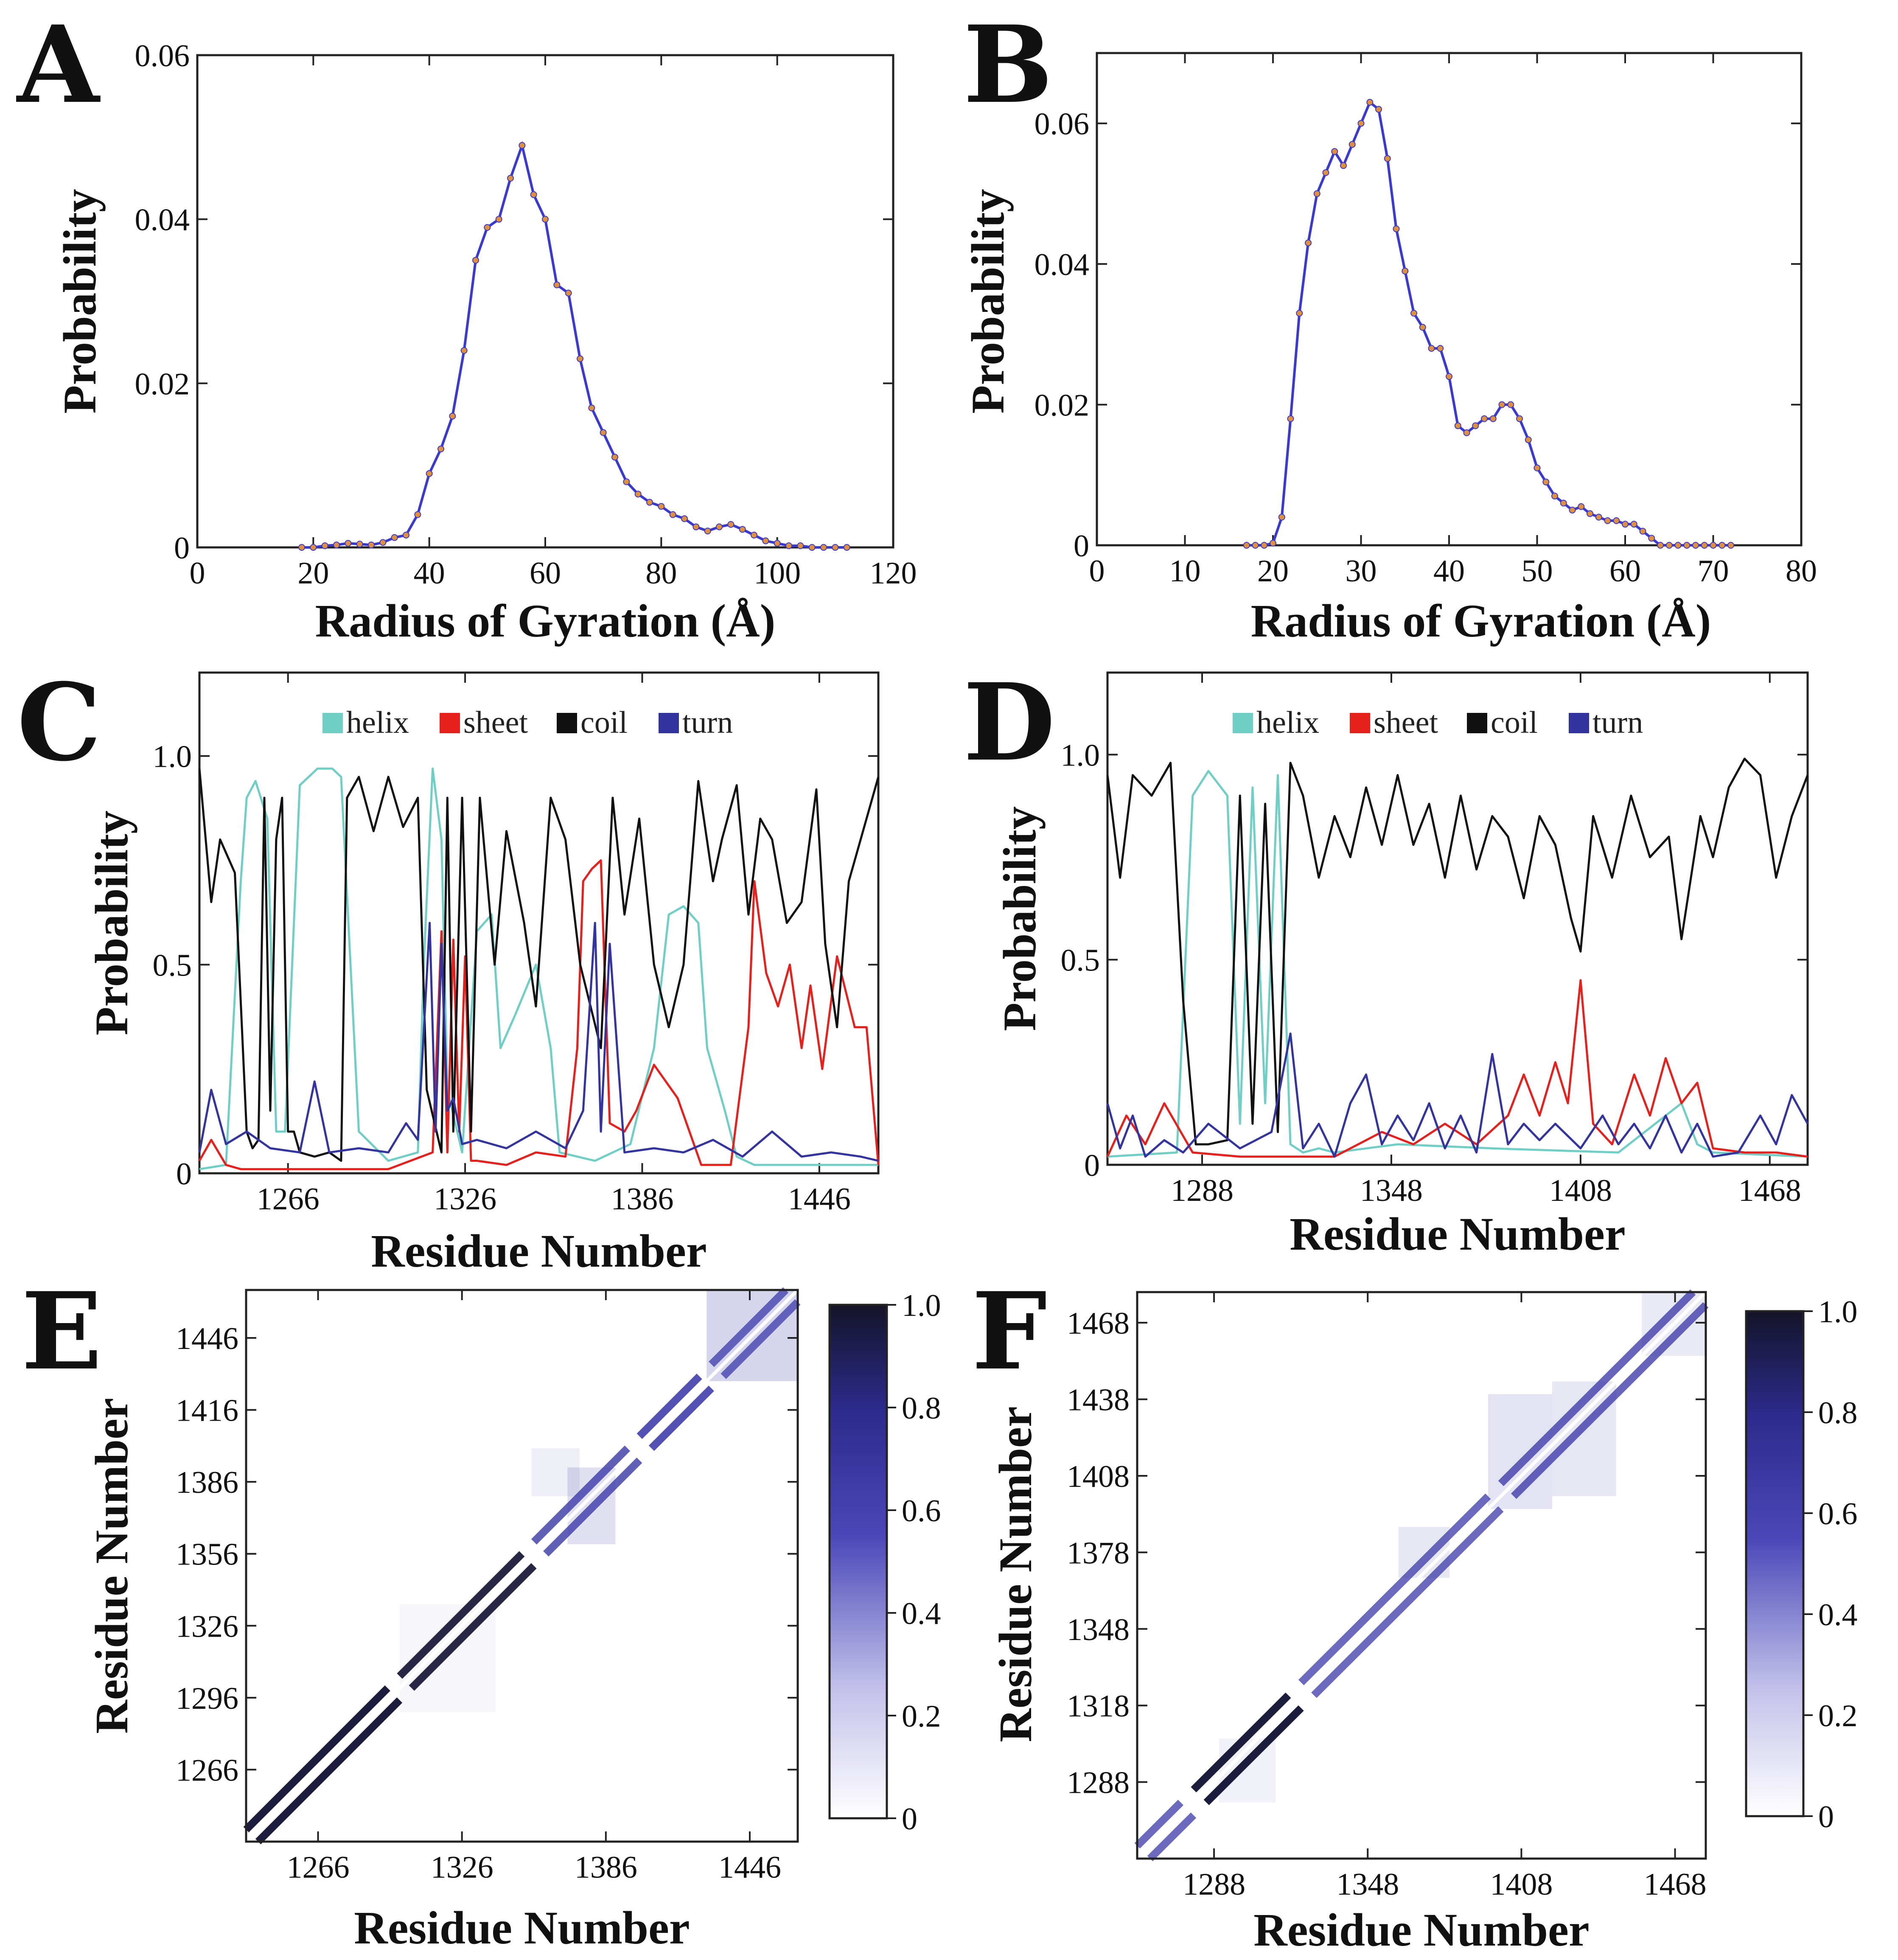 The height and width of the screenshot is (1960, 1898). What do you see at coordinates (921, 1305) in the screenshot?
I see `colorbar-tick-label: 1.0` at bounding box center [921, 1305].